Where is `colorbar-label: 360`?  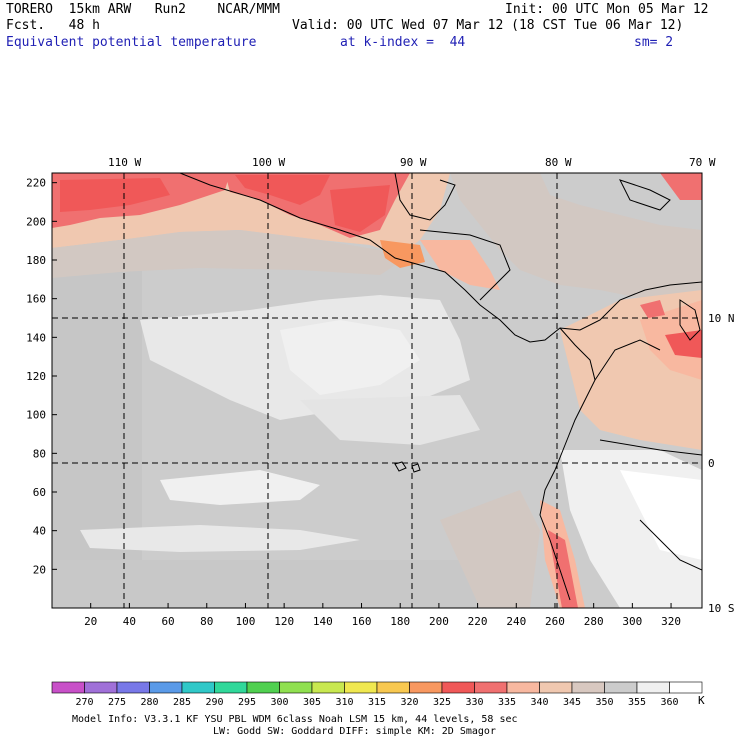 colorbar-label: 360 is located at coordinates (669, 702).